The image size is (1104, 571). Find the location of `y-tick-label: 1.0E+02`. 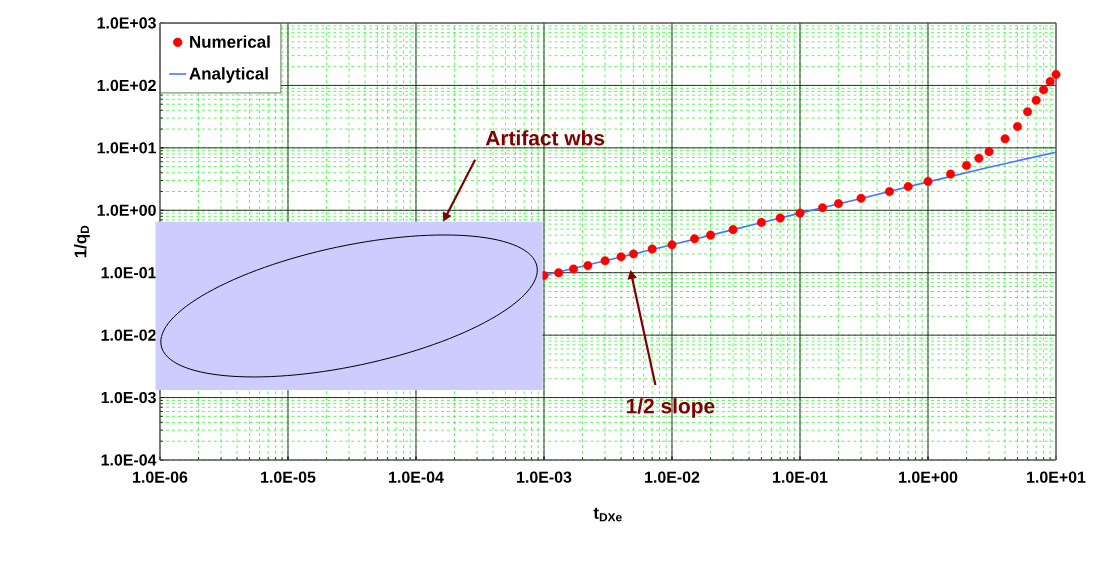

y-tick-label: 1.0E+02 is located at coordinates (126, 85).